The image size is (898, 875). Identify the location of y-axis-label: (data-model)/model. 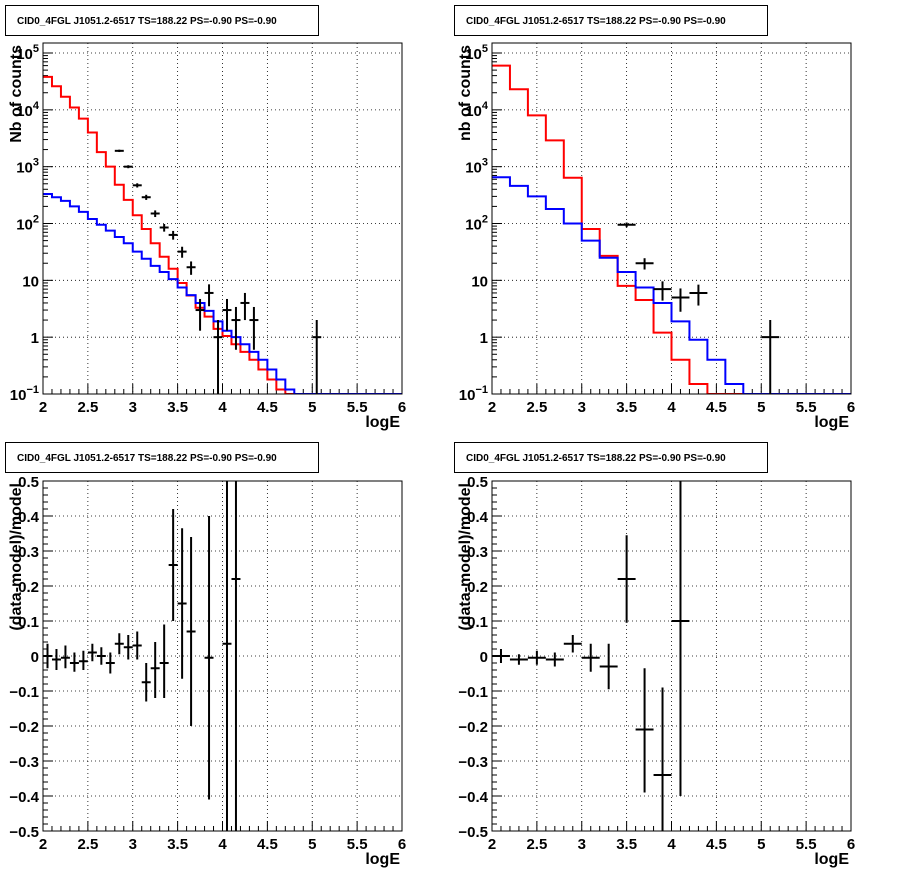
(465, 557).